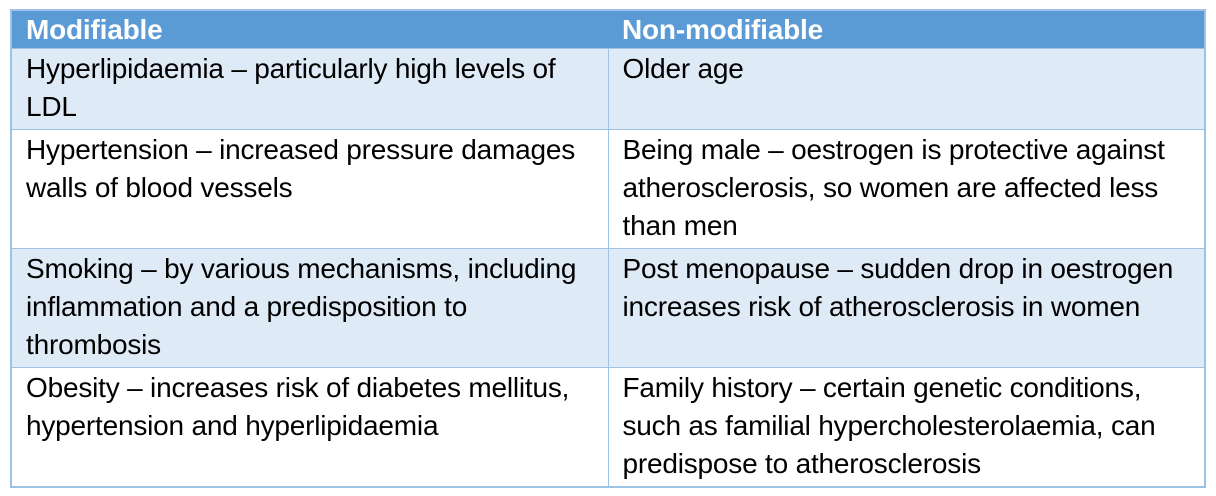  I want to click on cell-nonmodifiable-older-age: Older age, so click(906, 89).